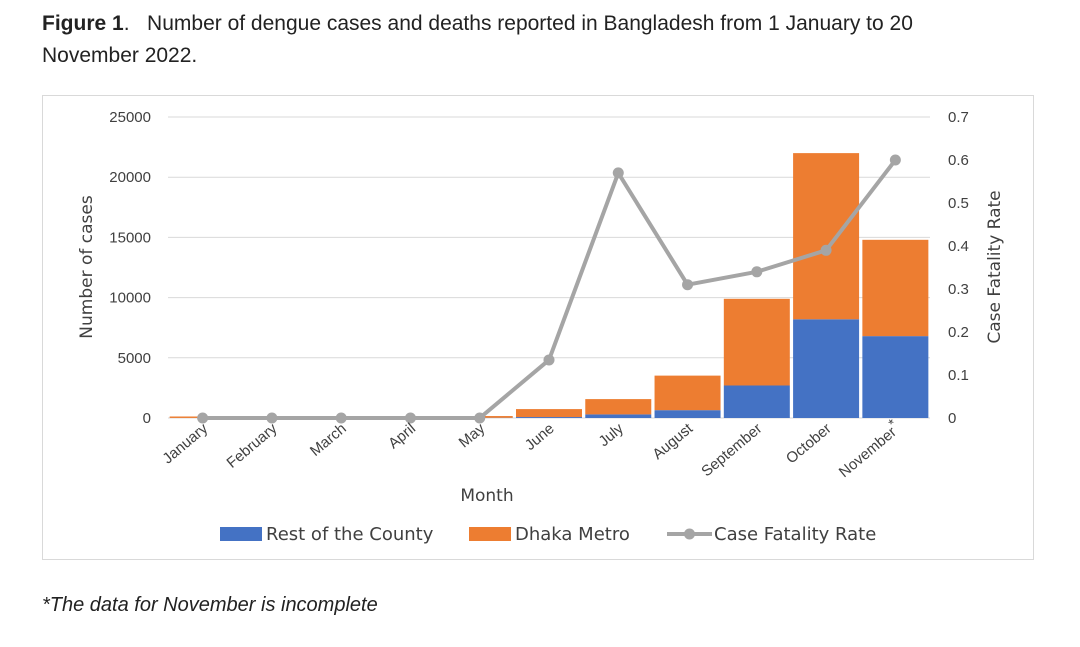  Describe the element at coordinates (731, 450) in the screenshot. I see `x-tick-label: September` at that location.